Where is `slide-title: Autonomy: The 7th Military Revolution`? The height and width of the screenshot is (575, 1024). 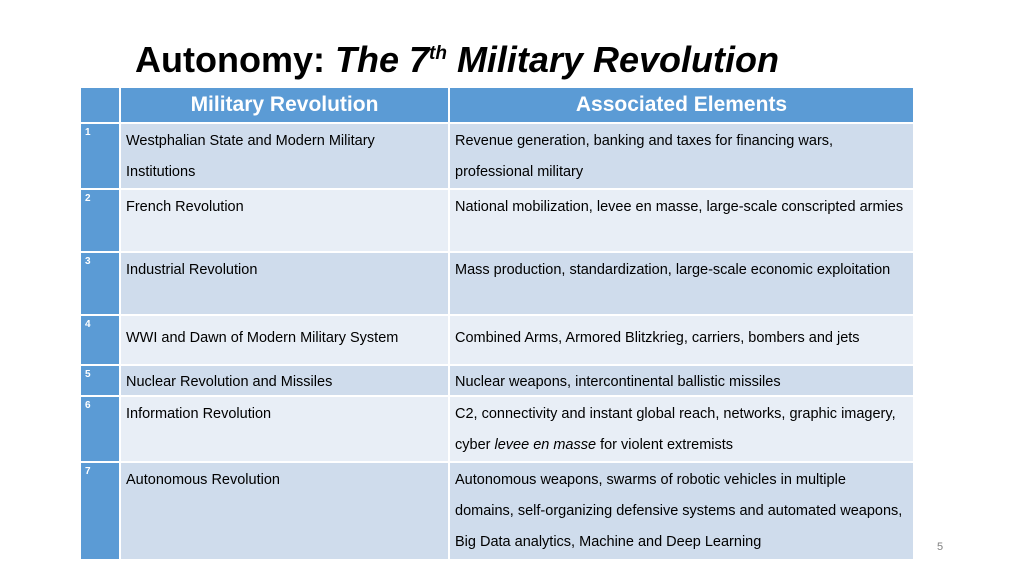
slide-title: Autonomy: The 7th Military Revolution is located at coordinates (457, 60).